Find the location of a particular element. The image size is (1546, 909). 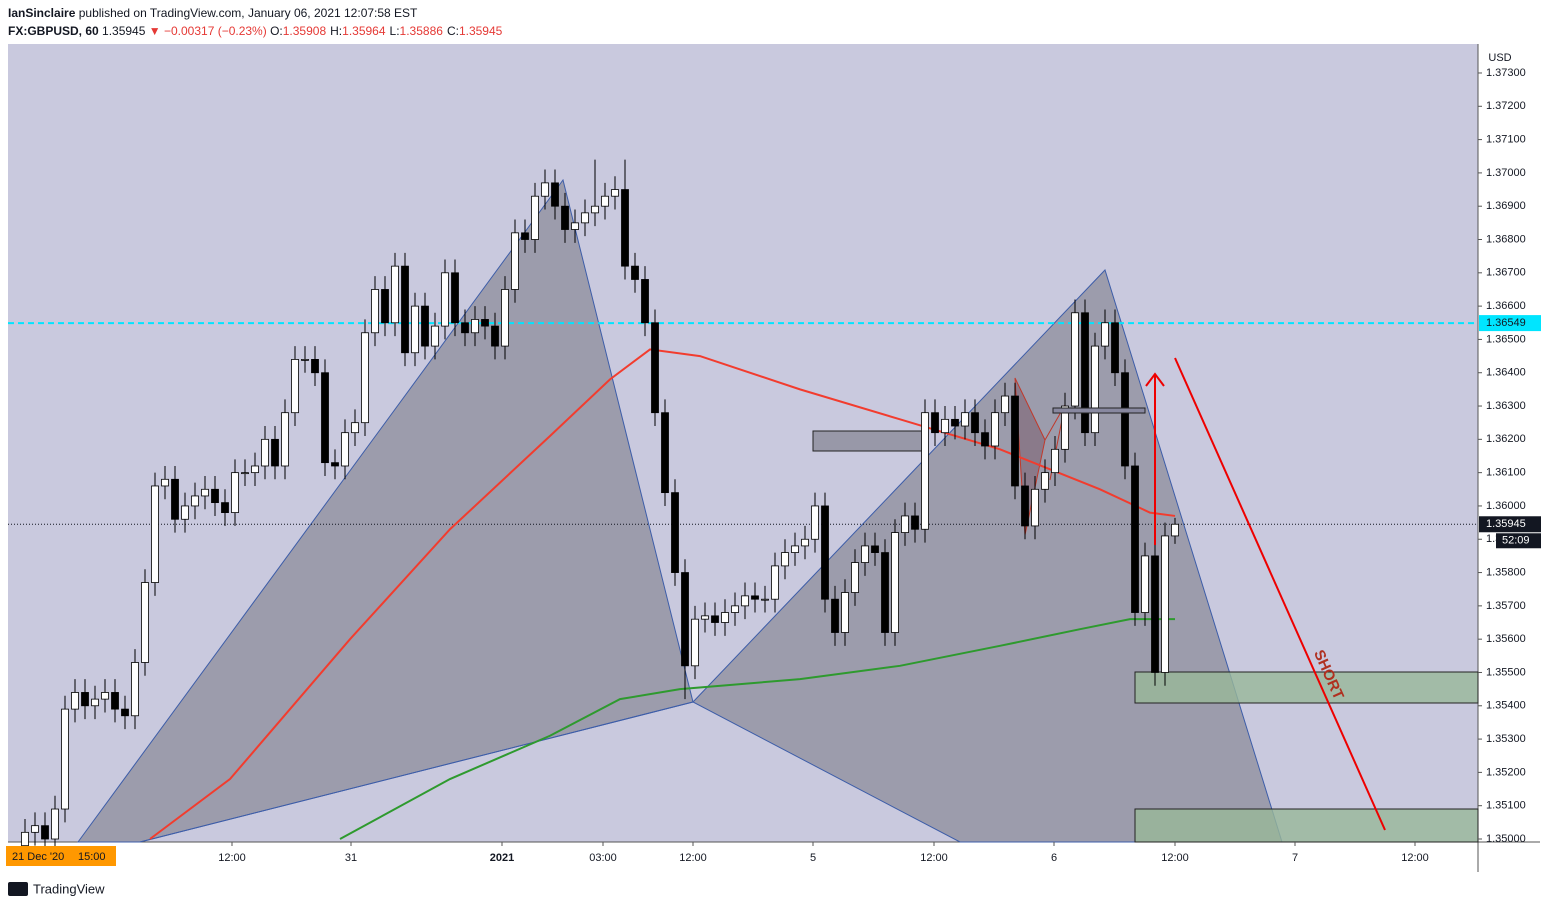

y-tick-label: 1.36700 is located at coordinates (1506, 273).